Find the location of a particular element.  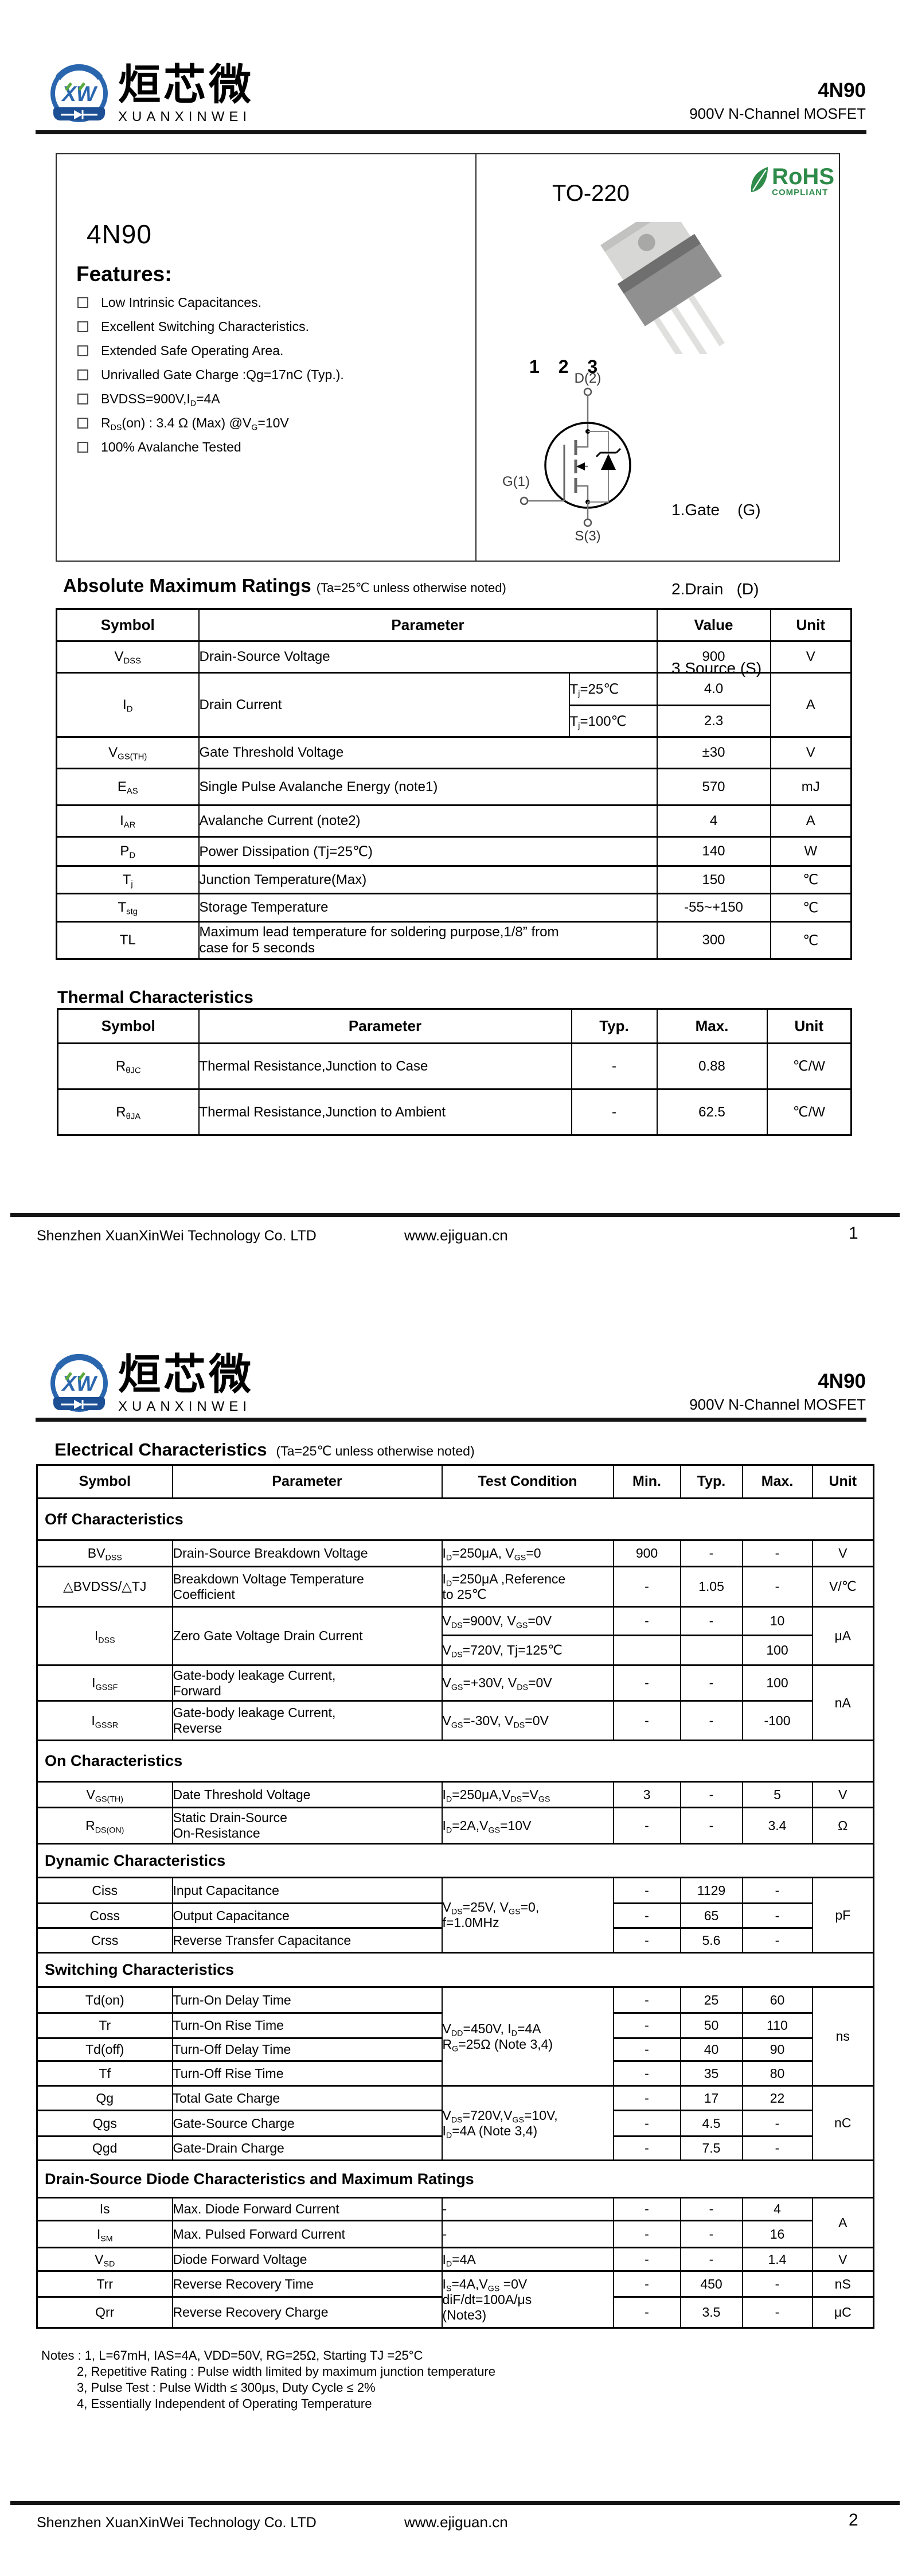

footer-company: Shenzhen XuanXinWei Technology Co. LTD is located at coordinates (177, 2523).